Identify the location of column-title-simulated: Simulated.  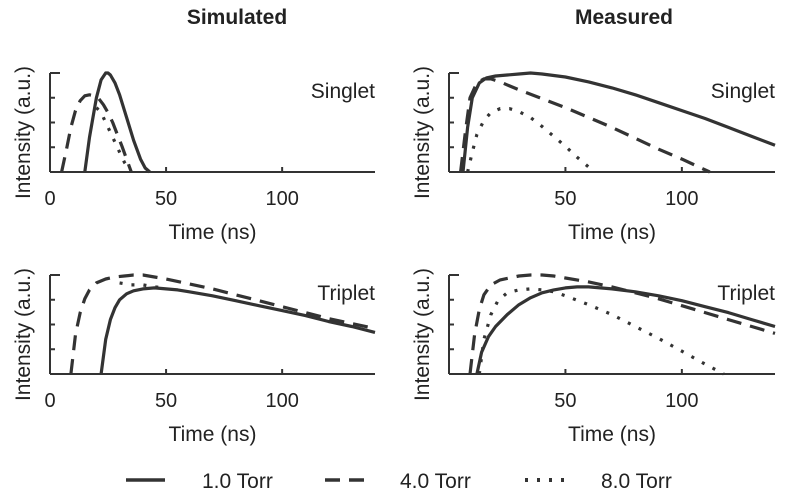
(237, 17).